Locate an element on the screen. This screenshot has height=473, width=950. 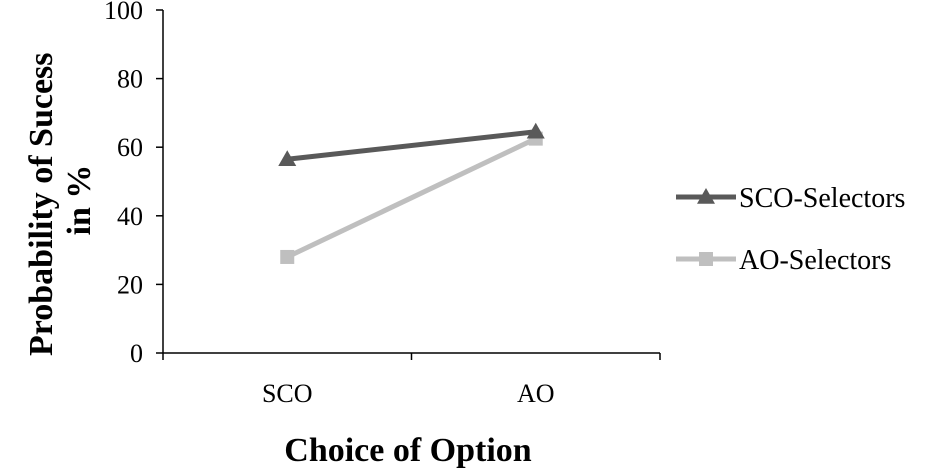
series-sco-selectors is located at coordinates (411, 144).